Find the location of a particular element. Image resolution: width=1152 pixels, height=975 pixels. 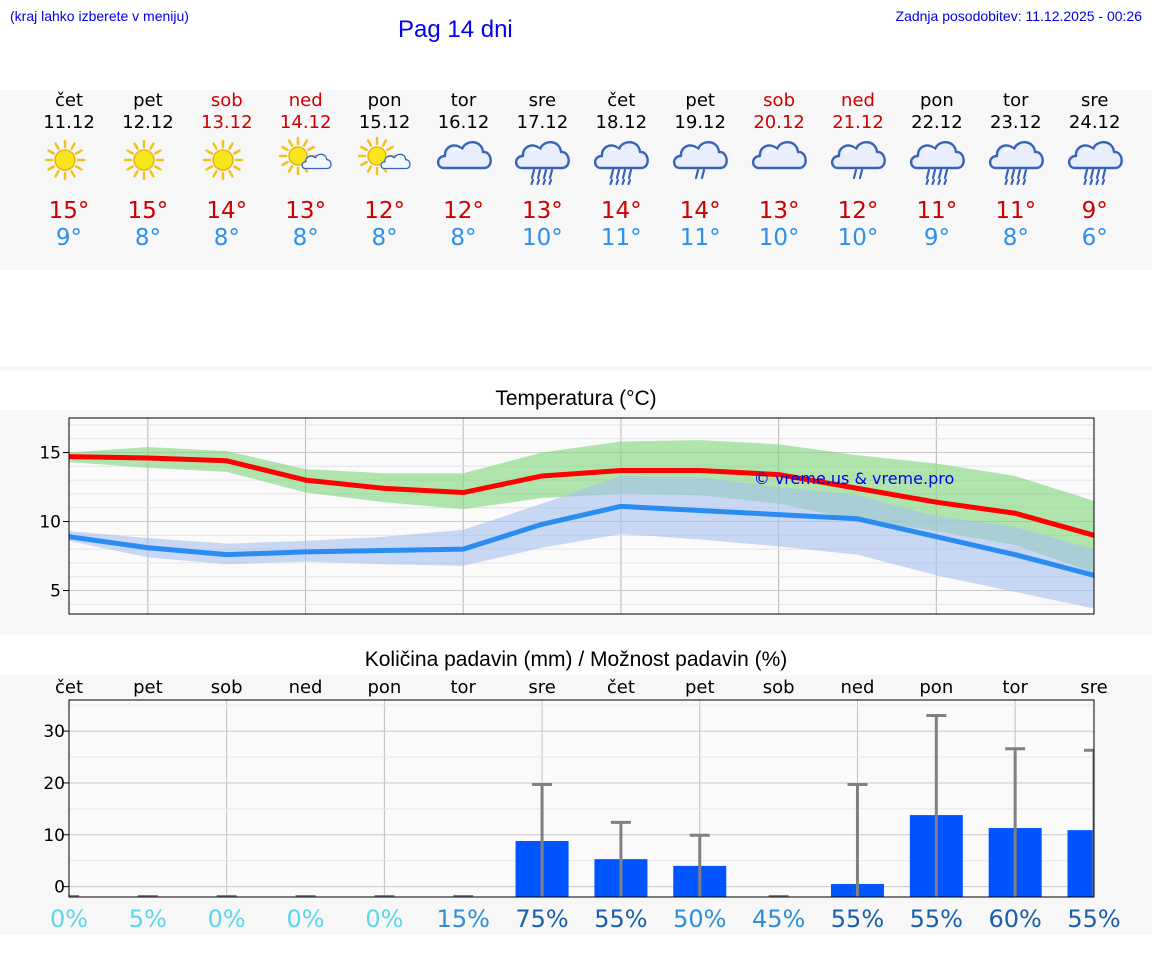

watermark: © vreme.us & vreme.pro is located at coordinates (854, 478).